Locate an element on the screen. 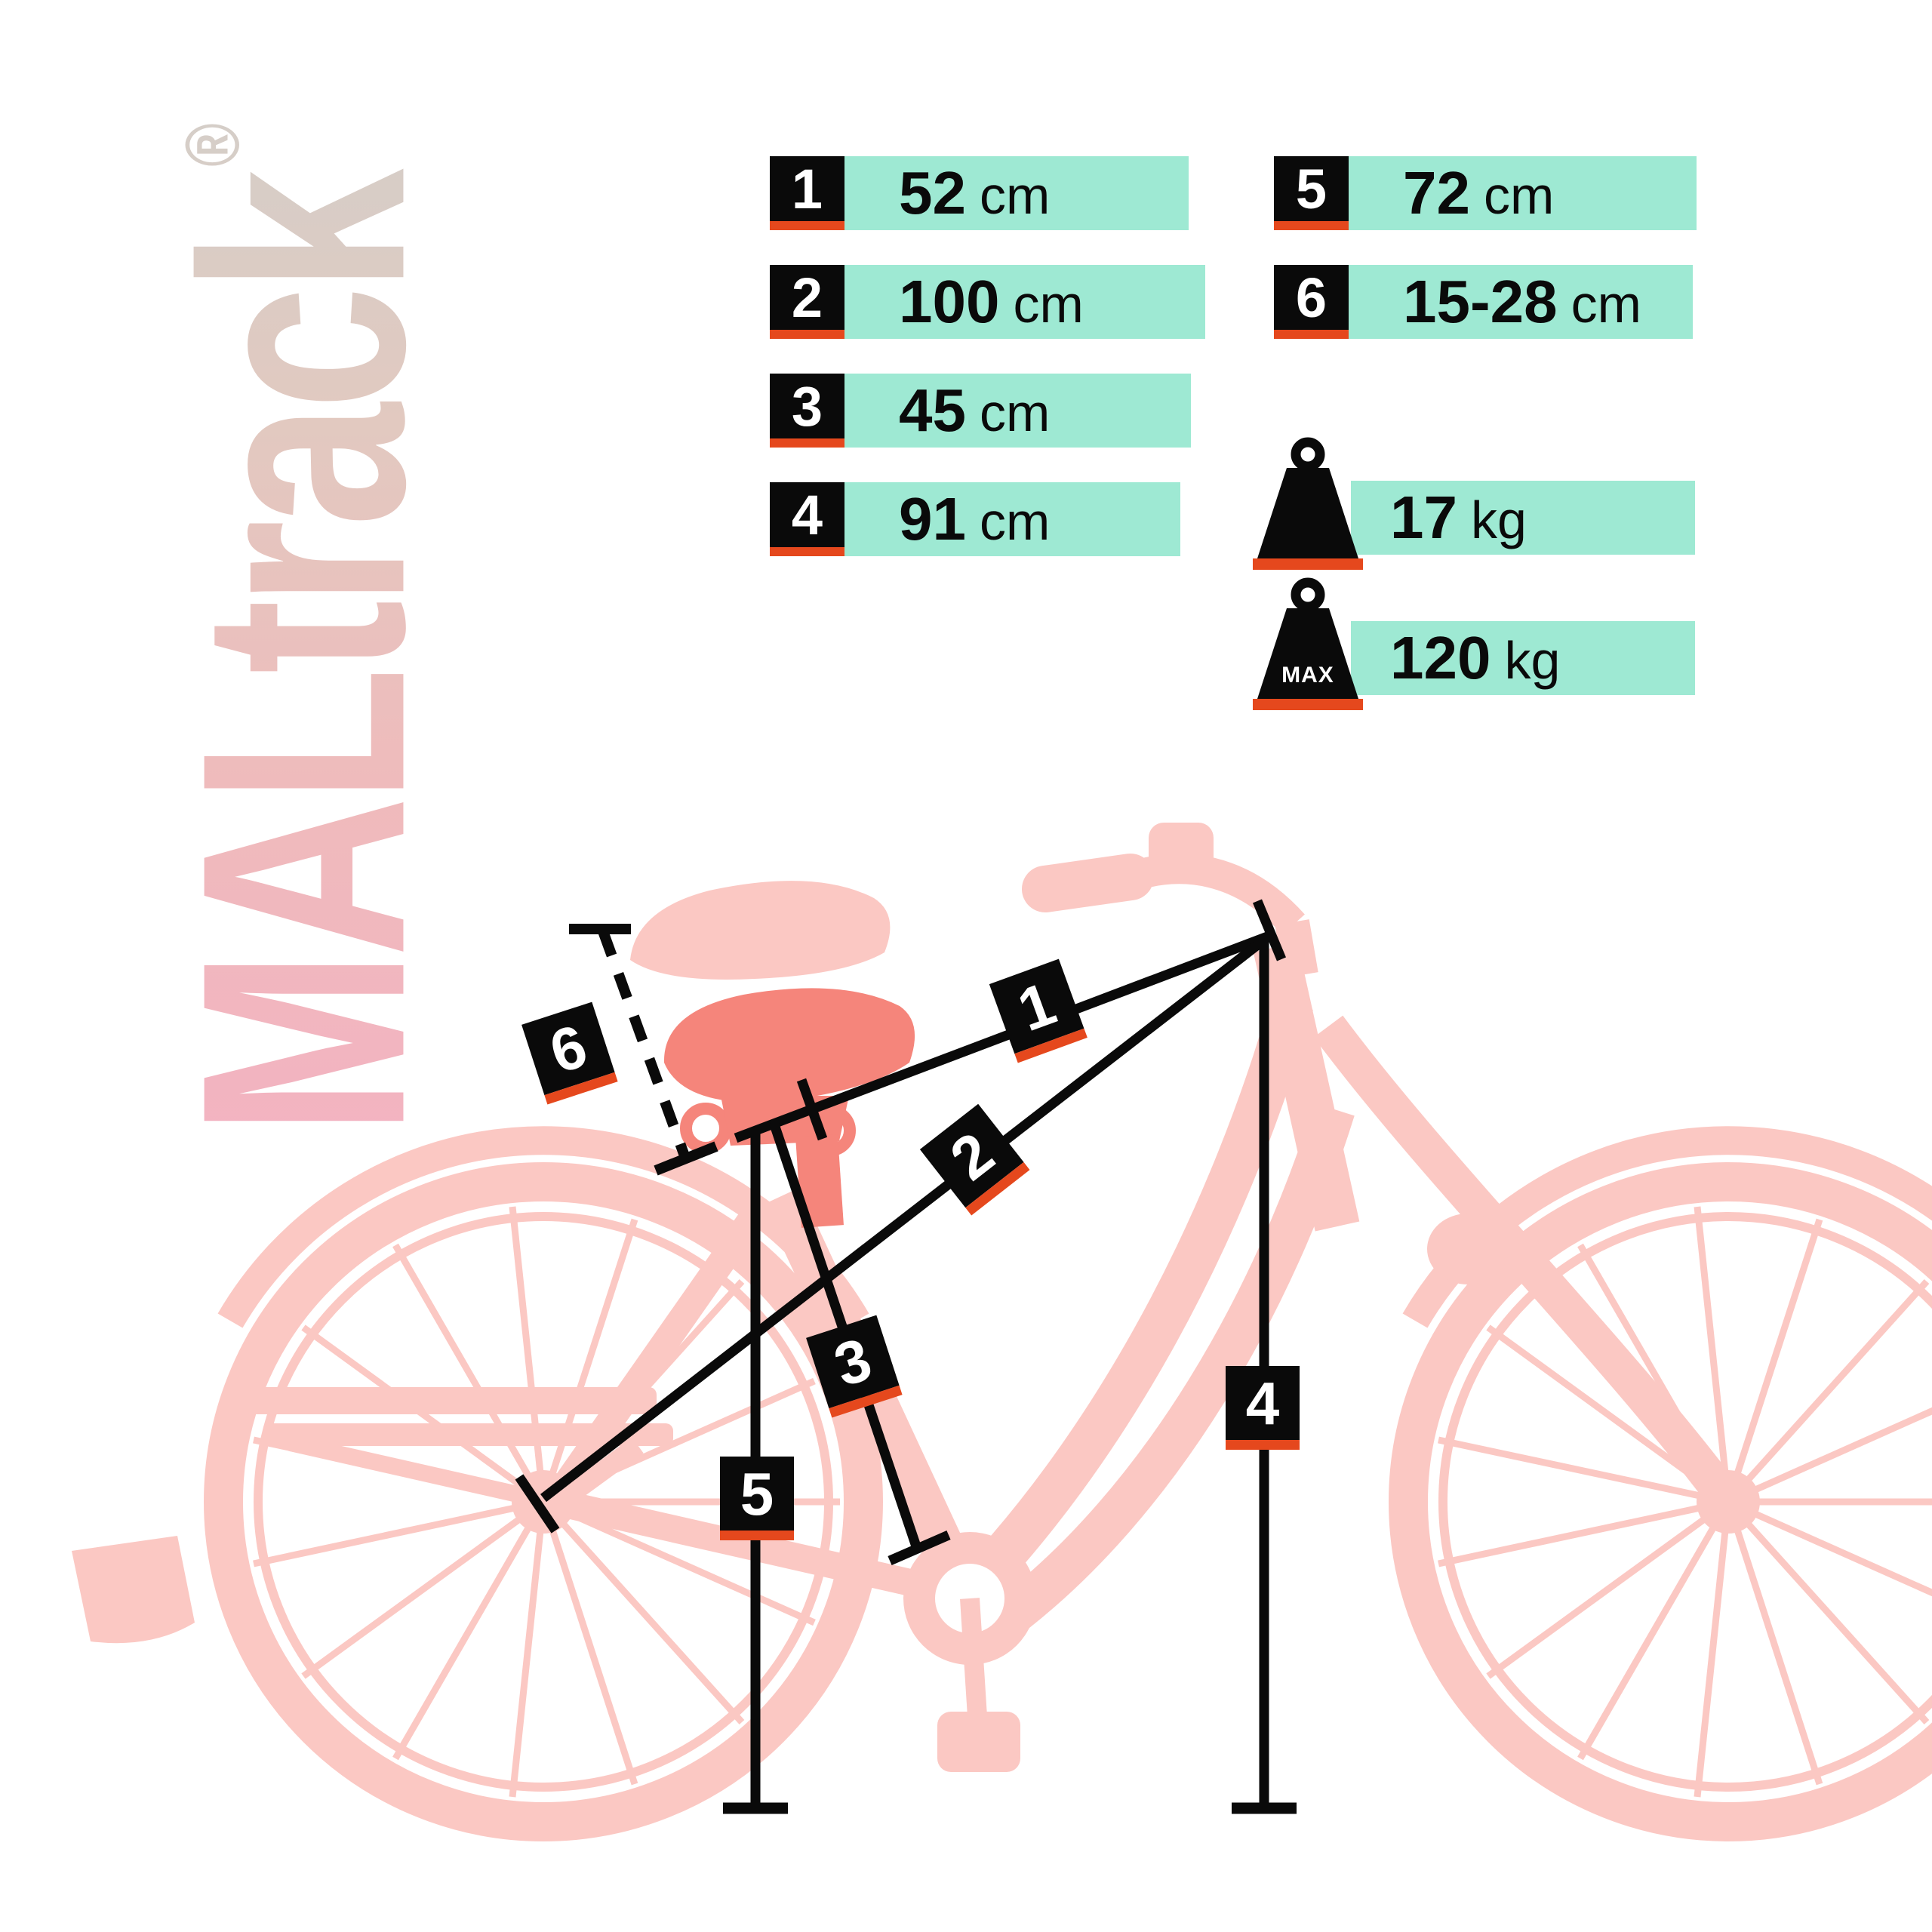 This screenshot has width=1932, height=1932. measurement-value: 72 is located at coordinates (1436, 192).